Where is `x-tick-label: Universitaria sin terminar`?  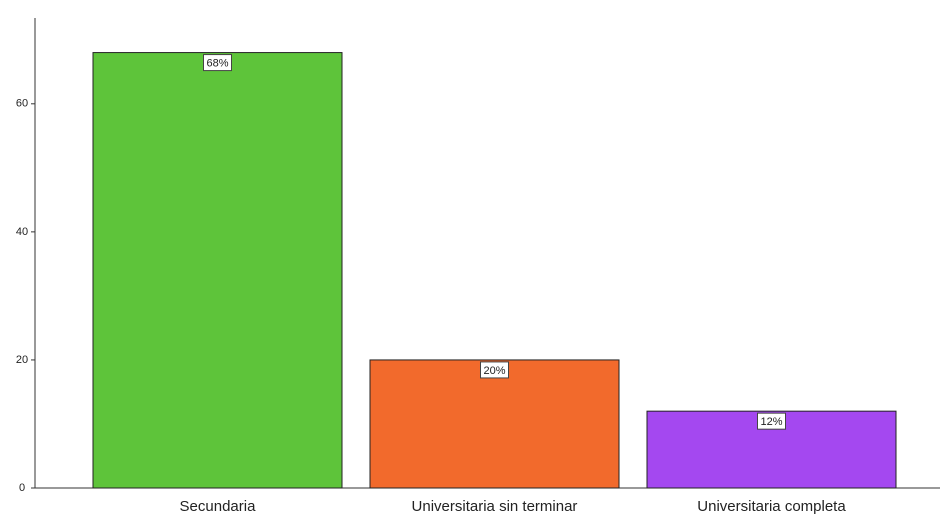
x-tick-label: Universitaria sin terminar is located at coordinates (495, 506).